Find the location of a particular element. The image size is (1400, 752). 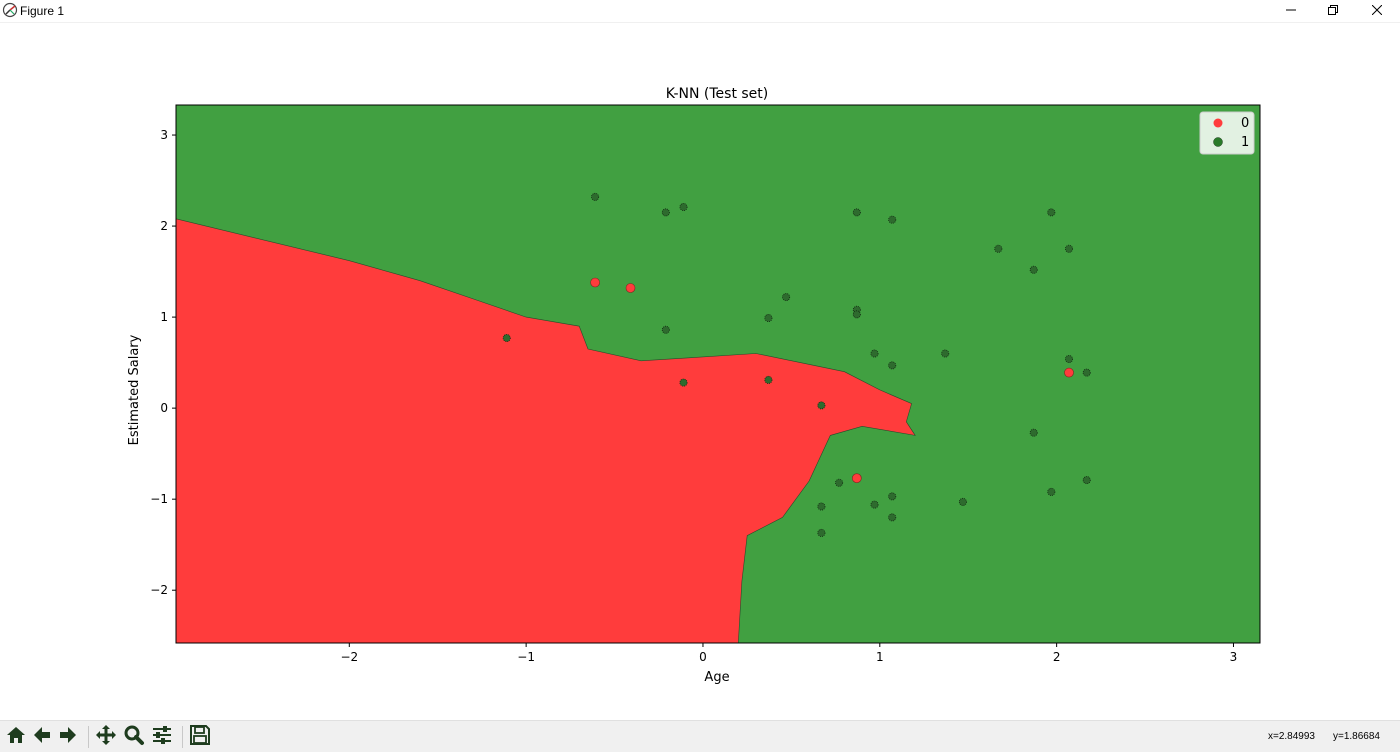

y-tick-label: −2 is located at coordinates (159, 590).